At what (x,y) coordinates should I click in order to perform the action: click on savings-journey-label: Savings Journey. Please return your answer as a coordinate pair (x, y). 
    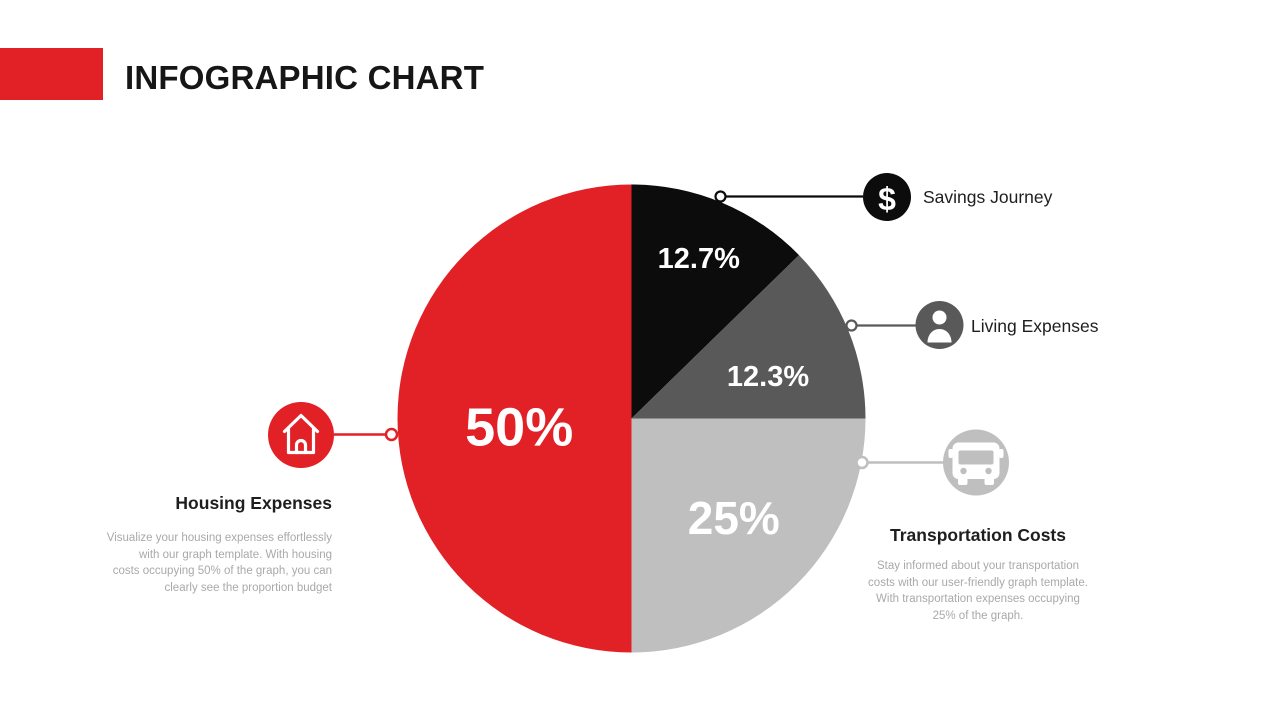
    Looking at the image, I should click on (988, 197).